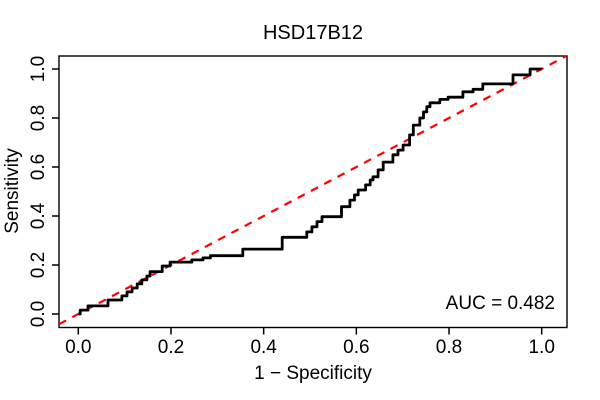 The width and height of the screenshot is (600, 400). Describe the element at coordinates (356, 347) in the screenshot. I see `x-tick-label: 0.6` at that location.